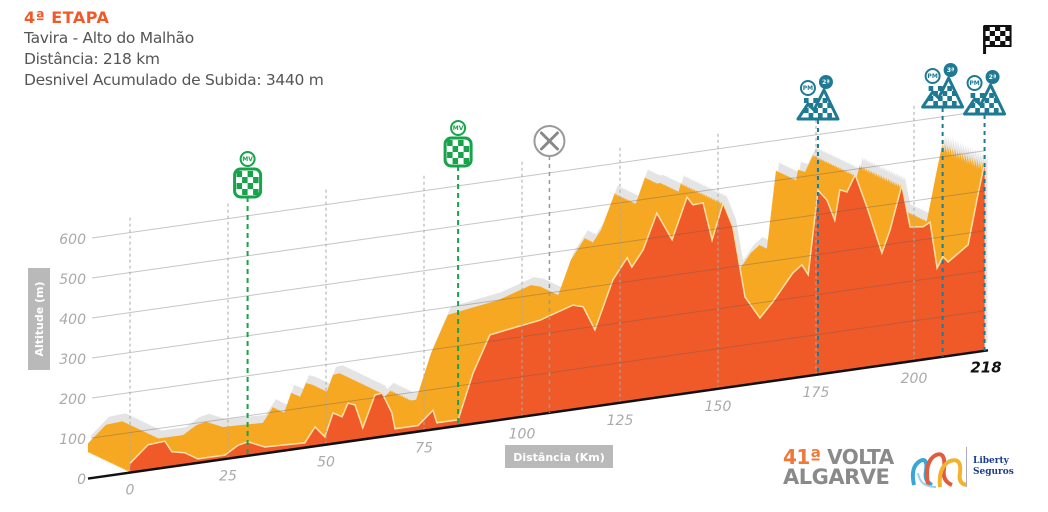 This screenshot has height=512, width=1048. I want to click on x-tick-label: 125, so click(620, 421).